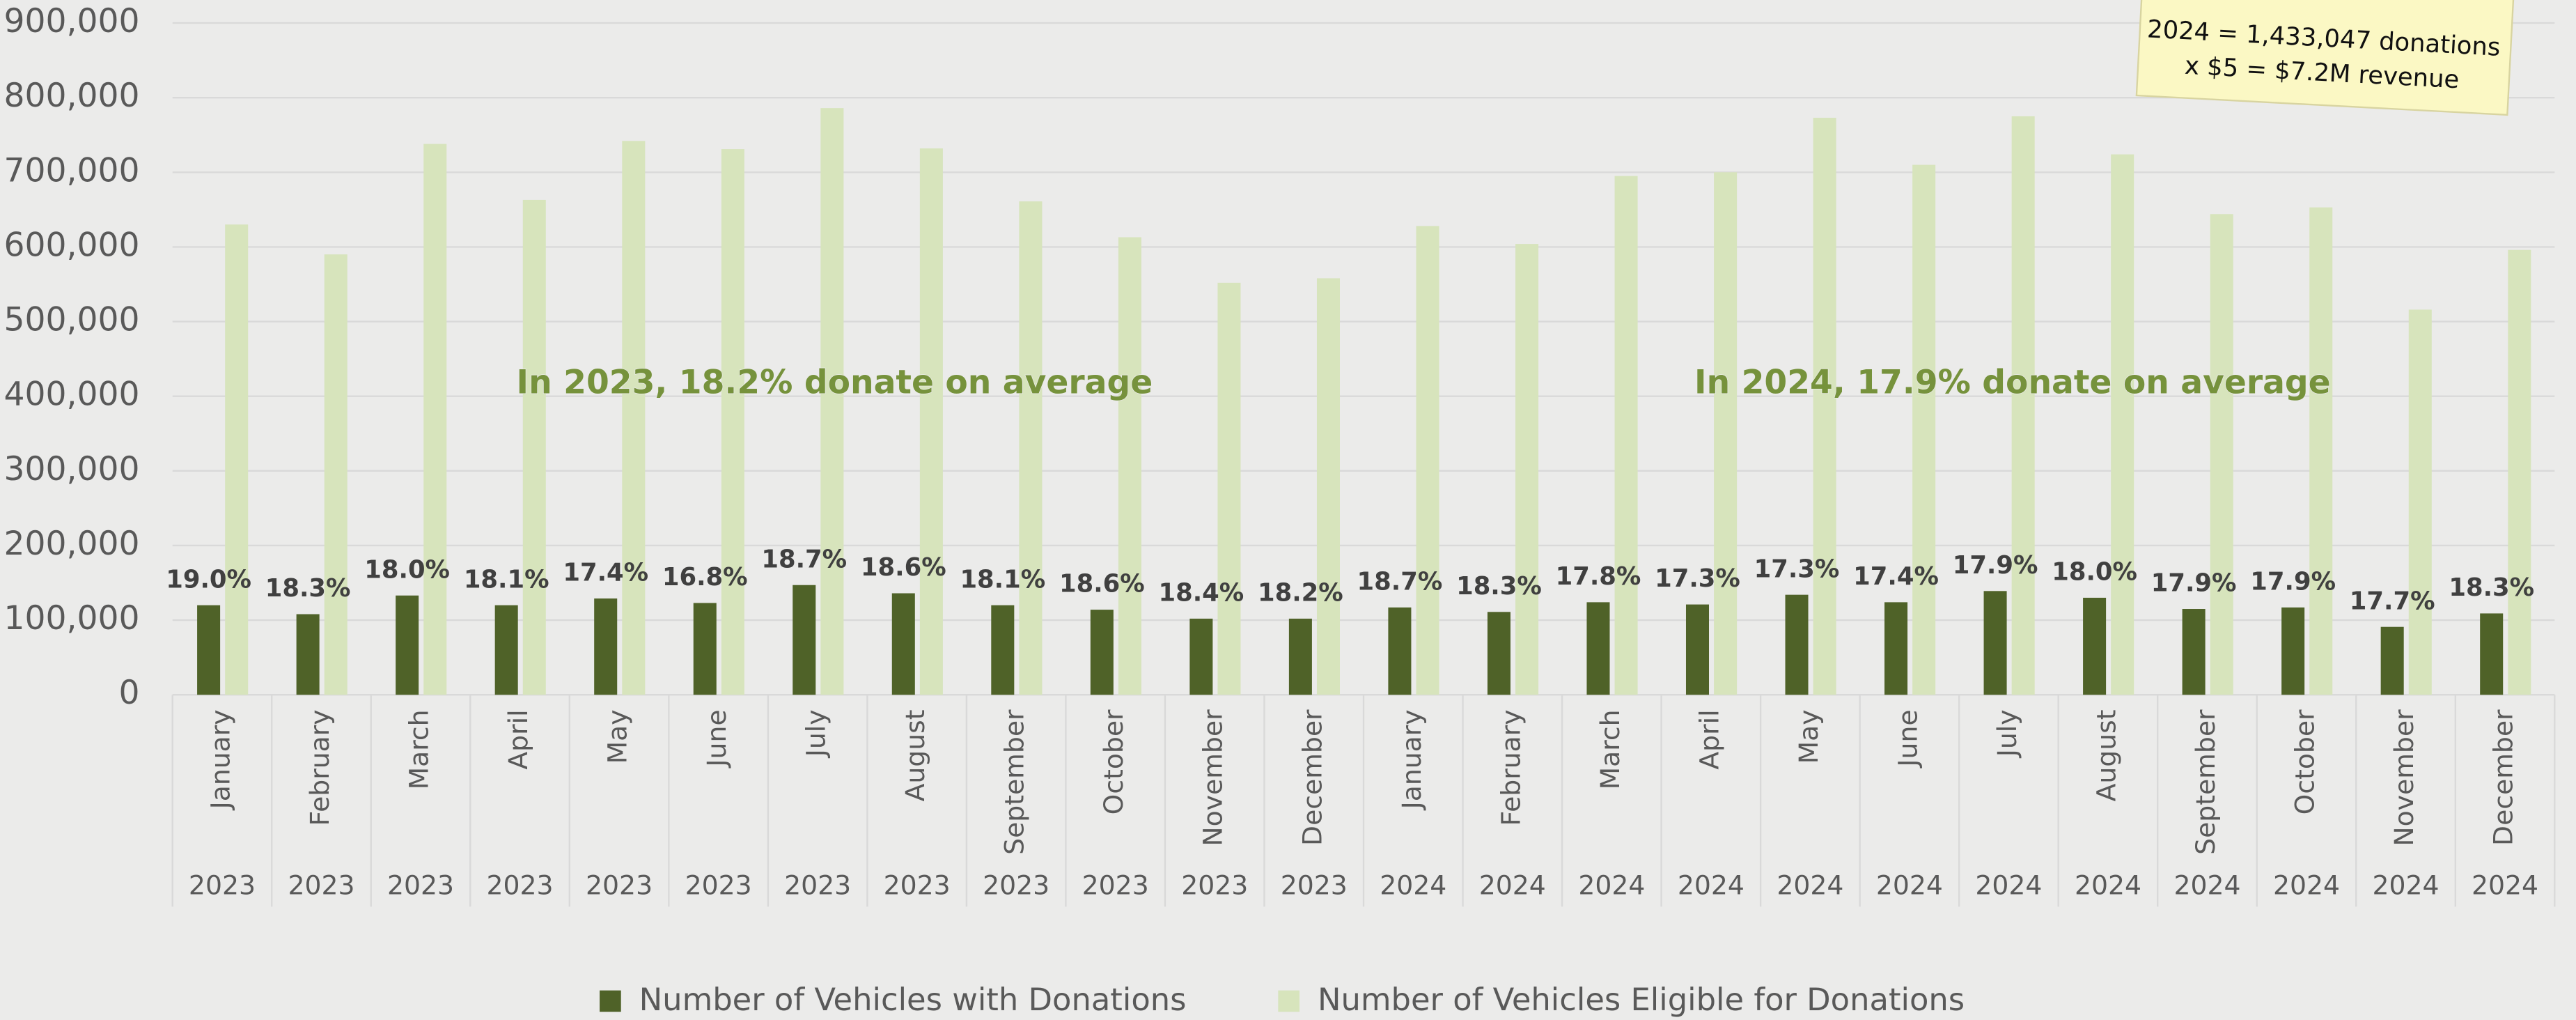 This screenshot has height=1020, width=2576. I want to click on y-tick-label: 100,000, so click(71, 618).